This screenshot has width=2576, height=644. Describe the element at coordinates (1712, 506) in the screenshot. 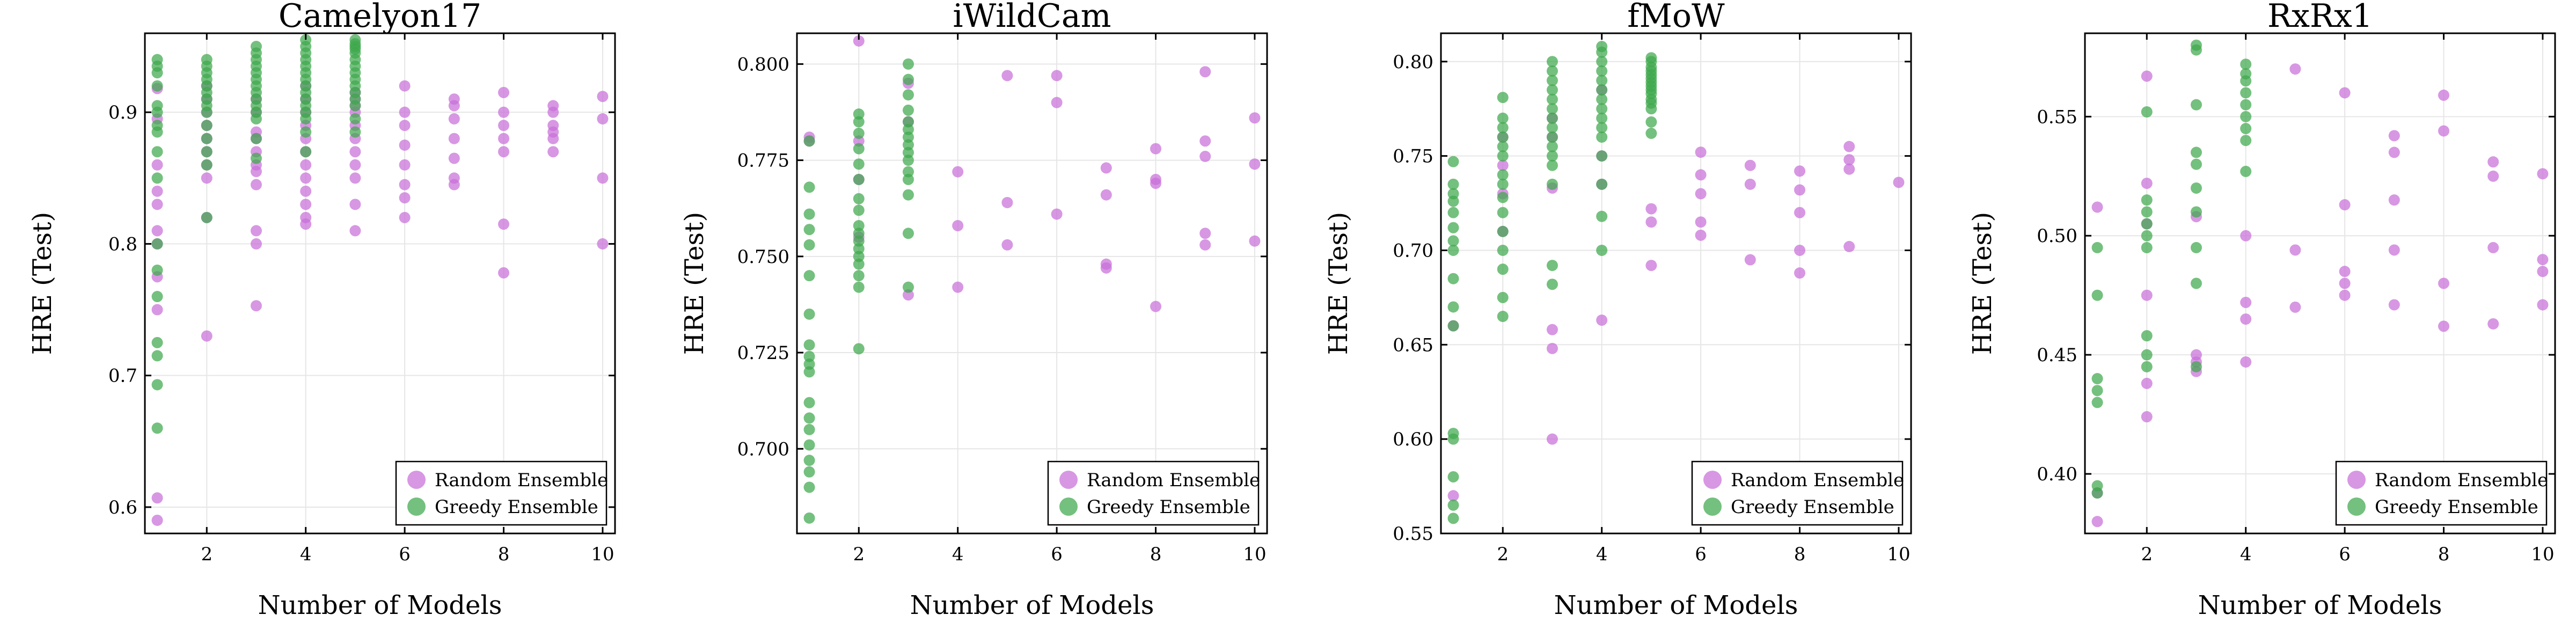

I see `legend-marker` at that location.